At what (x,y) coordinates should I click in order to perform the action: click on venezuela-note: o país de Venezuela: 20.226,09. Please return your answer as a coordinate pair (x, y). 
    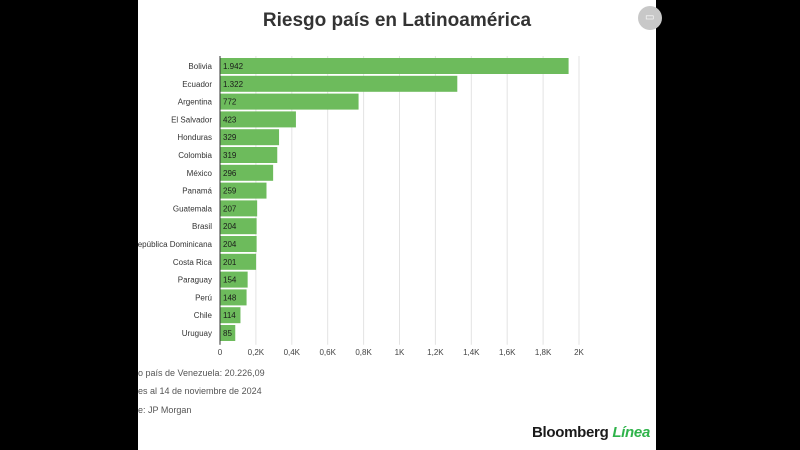
    Looking at the image, I should click on (201, 373).